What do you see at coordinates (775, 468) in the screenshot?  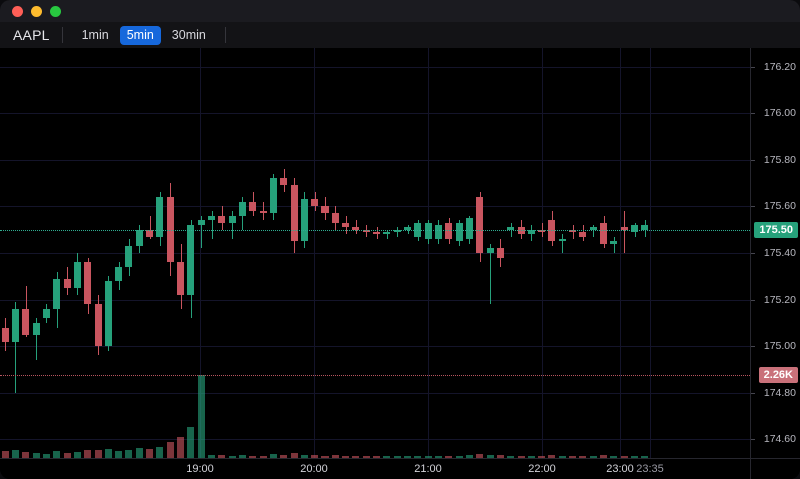 I see `axis-corner` at bounding box center [775, 468].